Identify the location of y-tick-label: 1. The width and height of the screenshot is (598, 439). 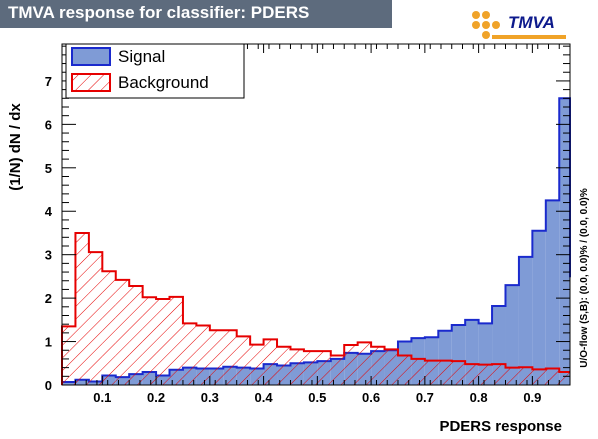
(48, 342).